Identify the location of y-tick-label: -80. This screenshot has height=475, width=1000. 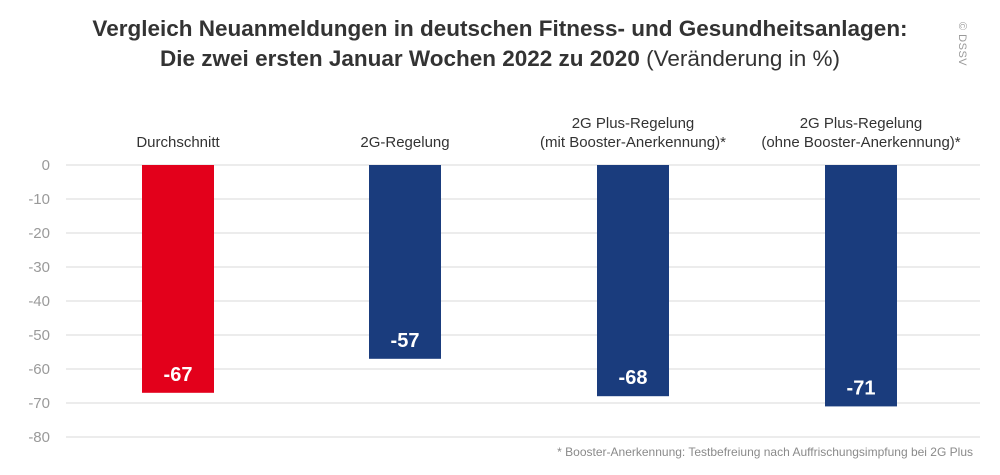
(39, 437).